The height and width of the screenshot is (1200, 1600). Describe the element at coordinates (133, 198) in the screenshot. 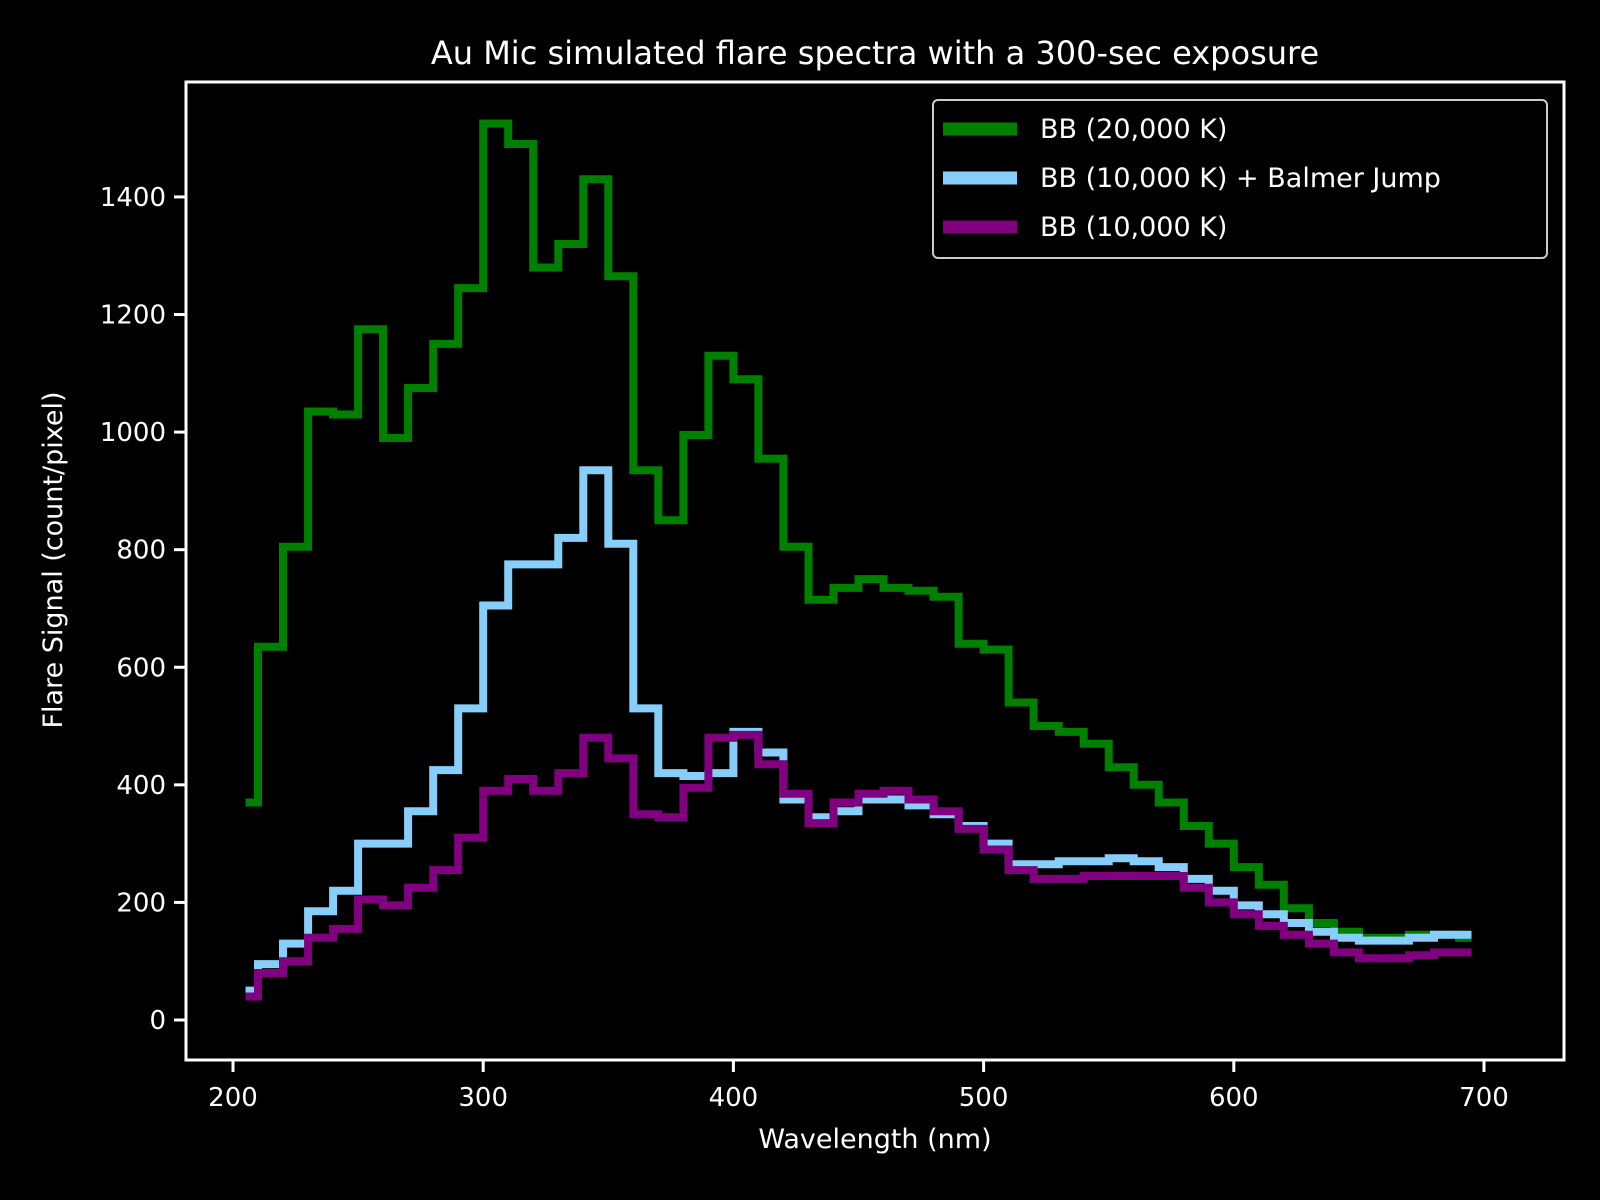

I see `y-tick-label: 1400` at that location.